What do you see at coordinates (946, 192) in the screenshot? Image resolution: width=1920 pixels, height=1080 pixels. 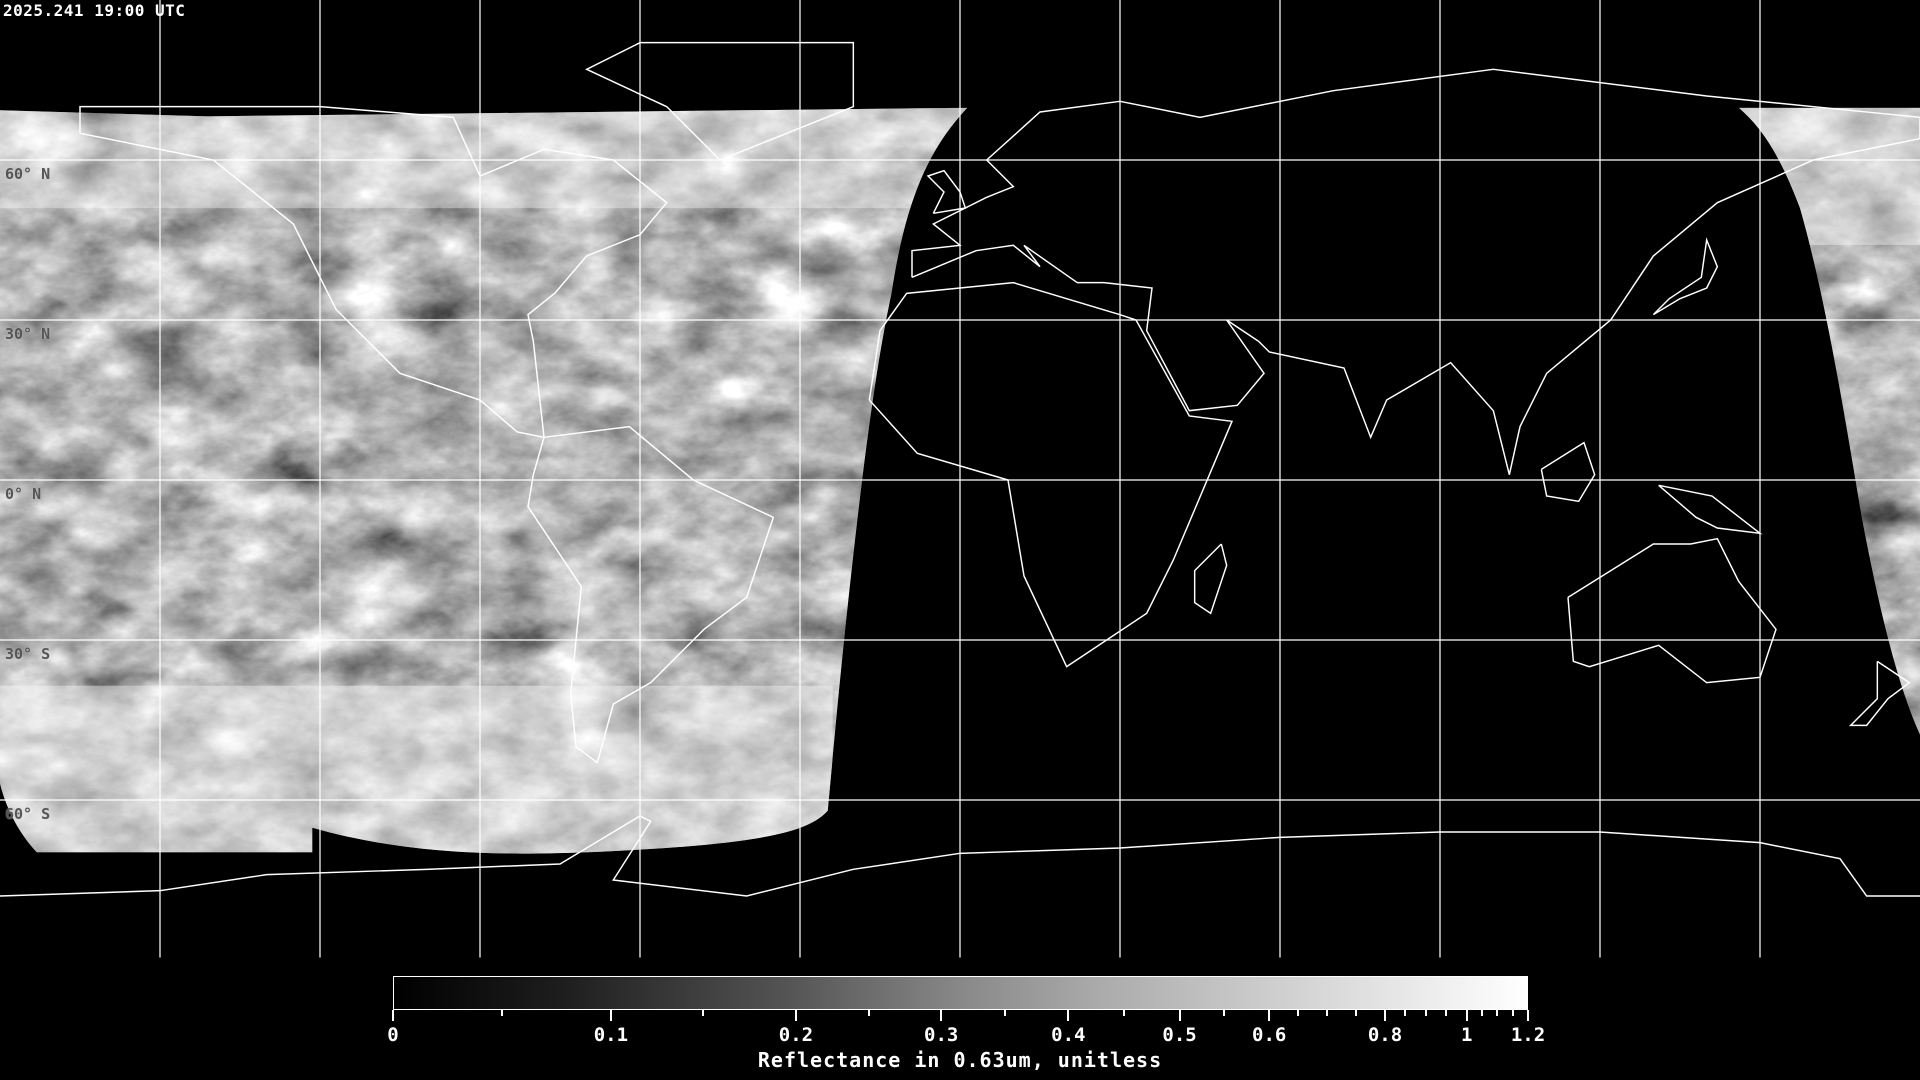 I see `coastline-great-britain` at bounding box center [946, 192].